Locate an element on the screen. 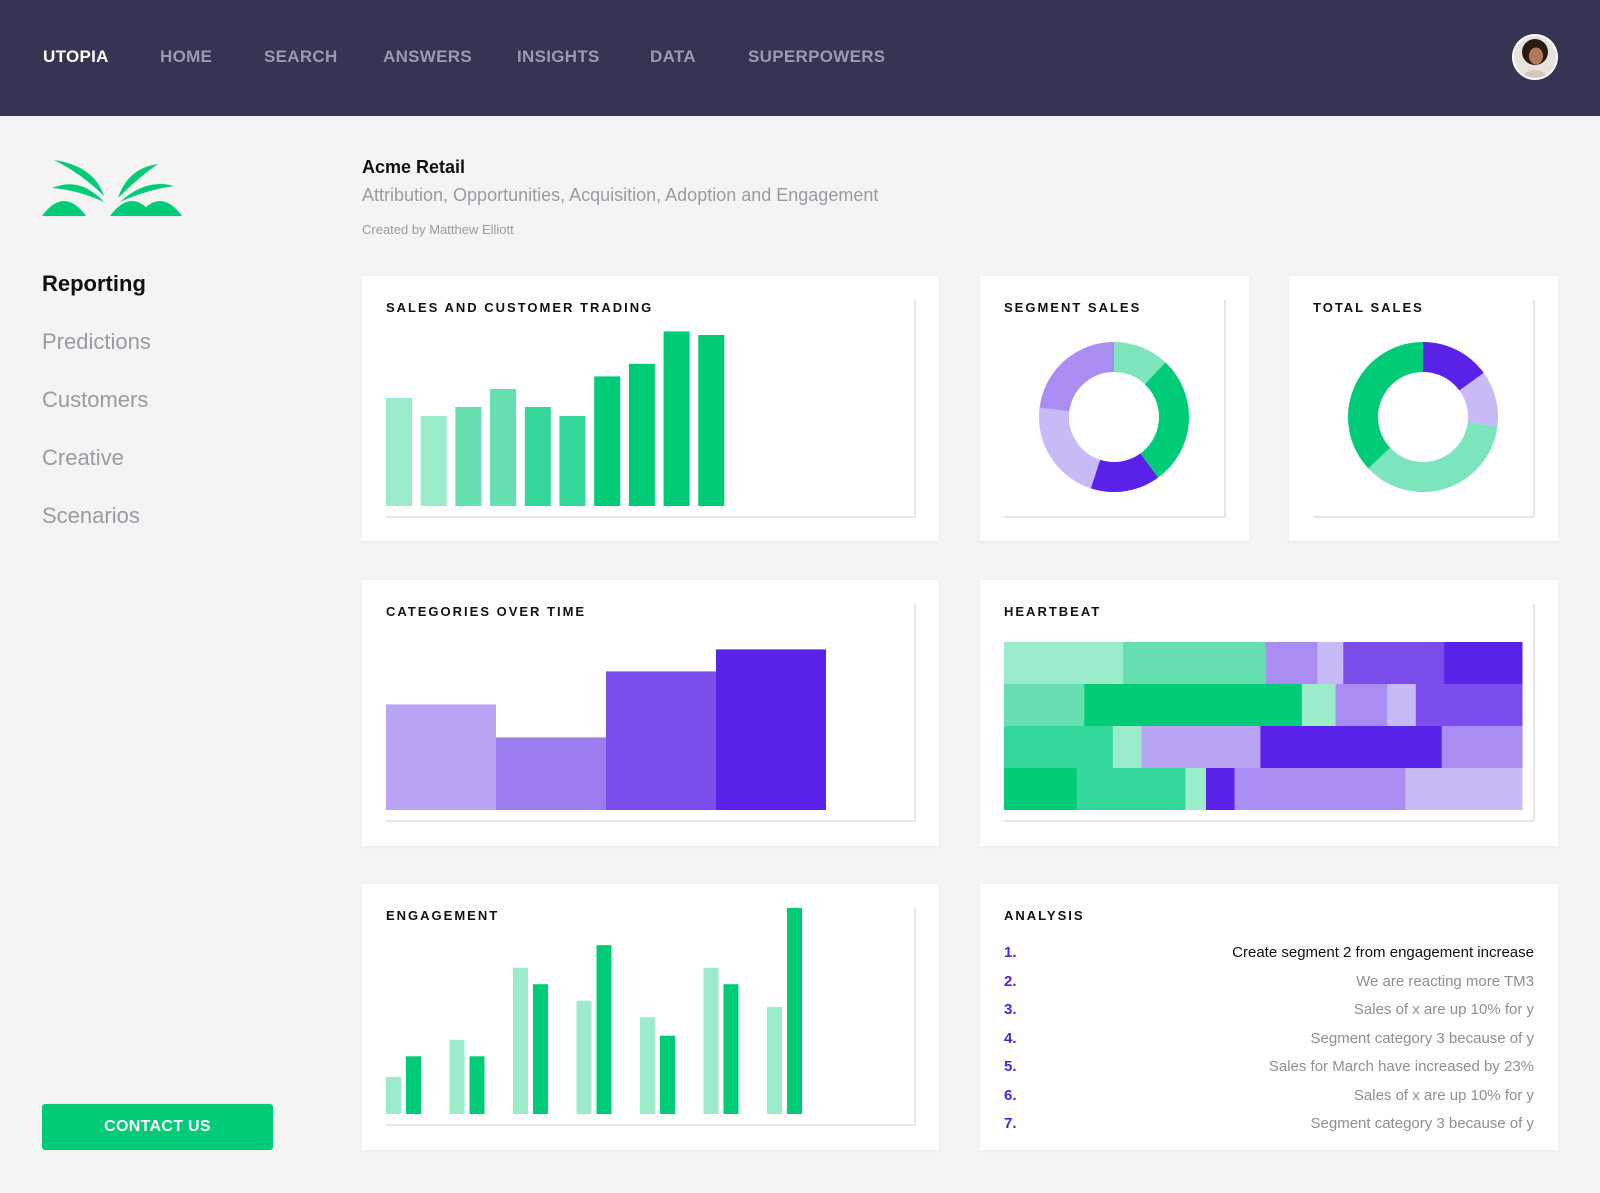 The image size is (1600, 1193). analysis-item-number: 2. is located at coordinates (1010, 981).